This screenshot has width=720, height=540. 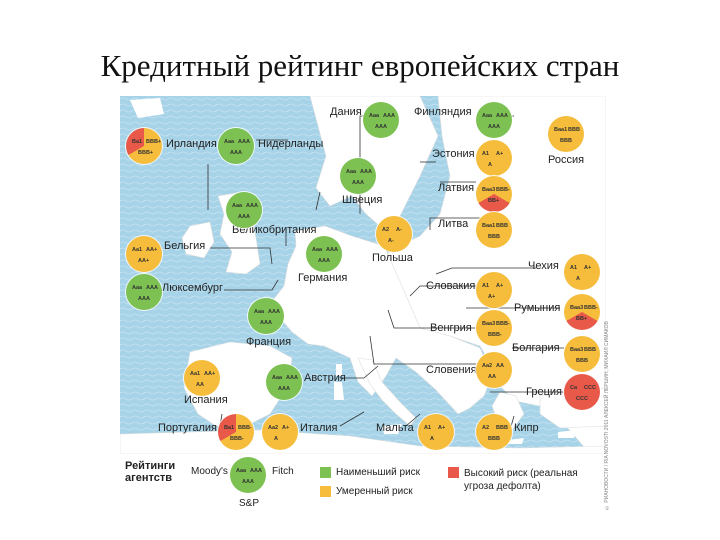 I want to click on rating-badge-finland: Aaa AAA AAA, so click(x=494, y=120).